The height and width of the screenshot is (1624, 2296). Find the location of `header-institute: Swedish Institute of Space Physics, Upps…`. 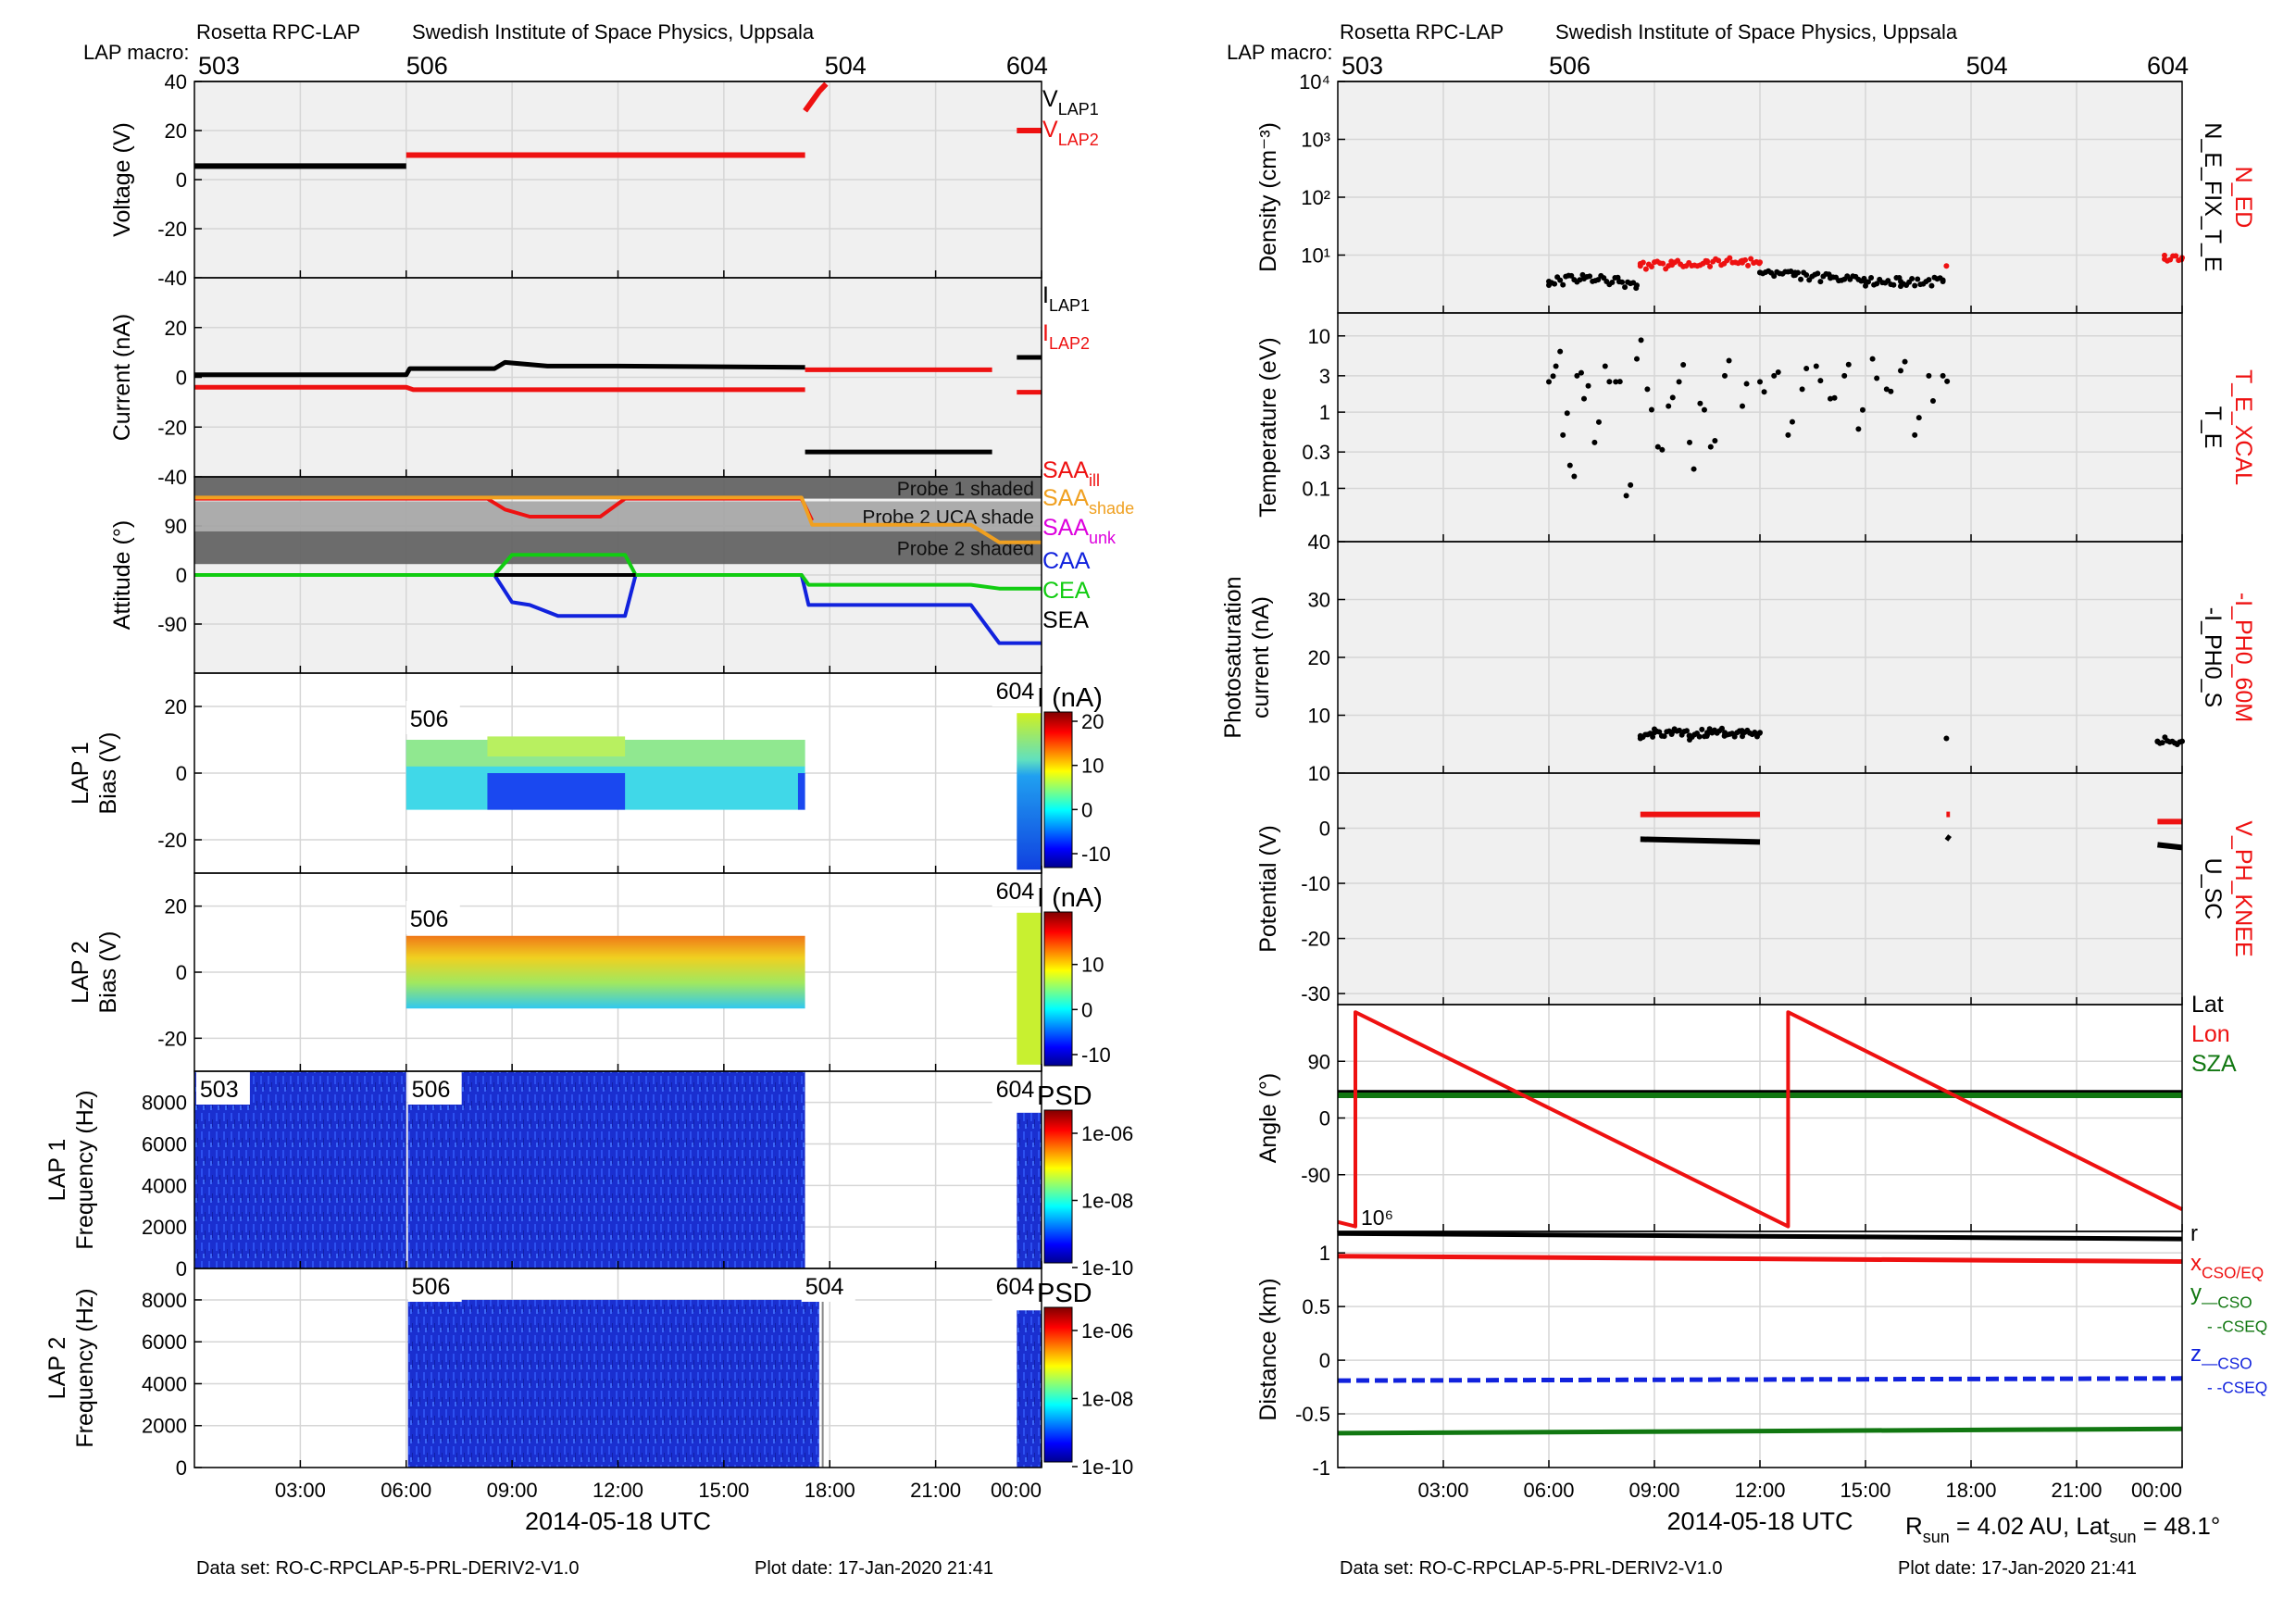

header-institute: Swedish Institute of Space Physics, Upps… is located at coordinates (613, 32).